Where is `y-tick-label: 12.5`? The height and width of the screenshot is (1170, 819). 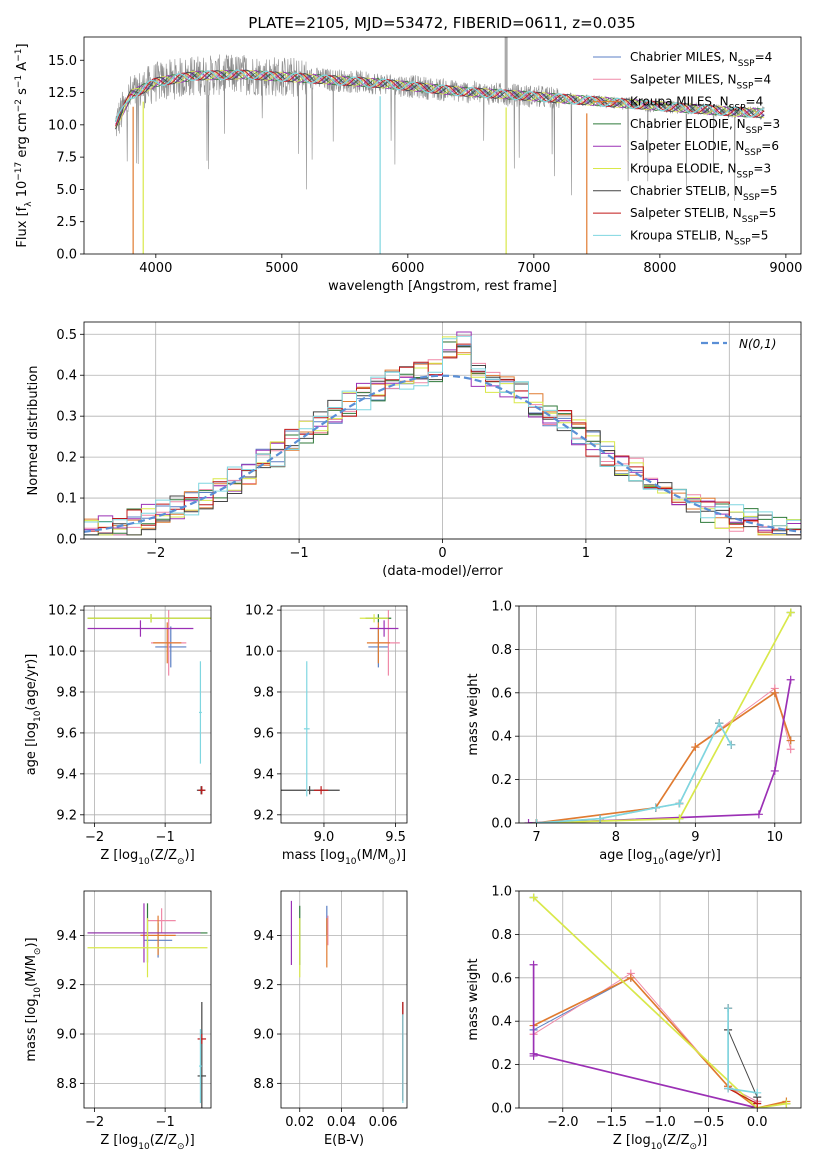
y-tick-label: 12.5 is located at coordinates (62, 93).